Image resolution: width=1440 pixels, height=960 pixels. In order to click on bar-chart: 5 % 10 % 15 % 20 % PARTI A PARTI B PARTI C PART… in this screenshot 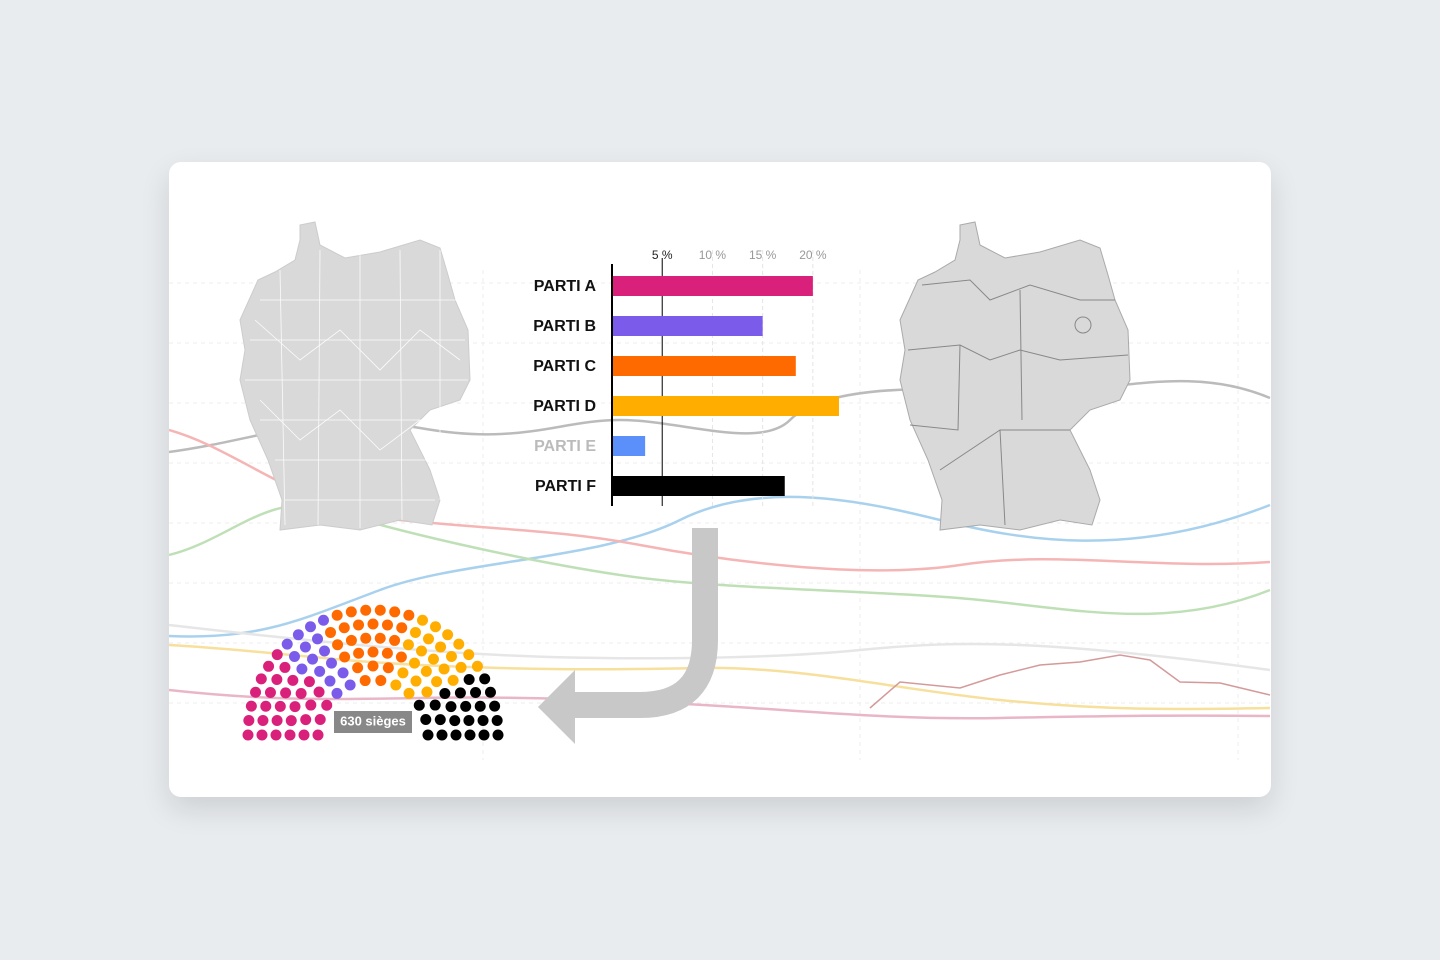, I will do `click(686, 377)`.